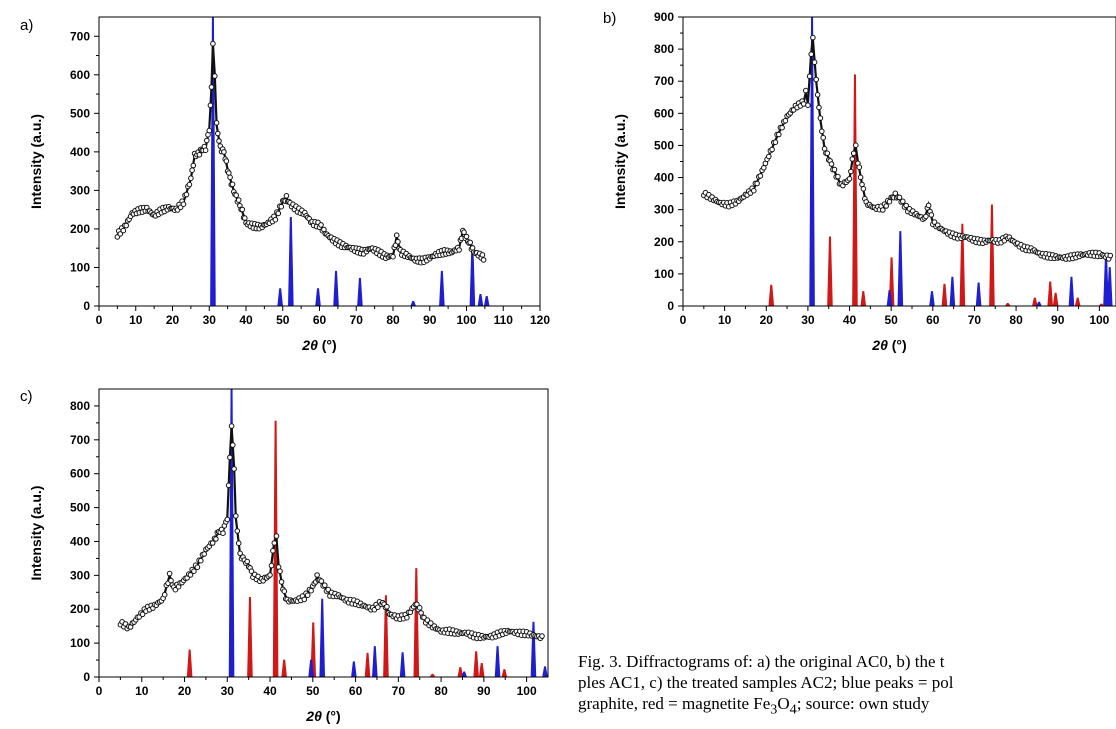 The width and height of the screenshot is (1116, 729). What do you see at coordinates (26, 396) in the screenshot?
I see `panel-label: c)` at bounding box center [26, 396].